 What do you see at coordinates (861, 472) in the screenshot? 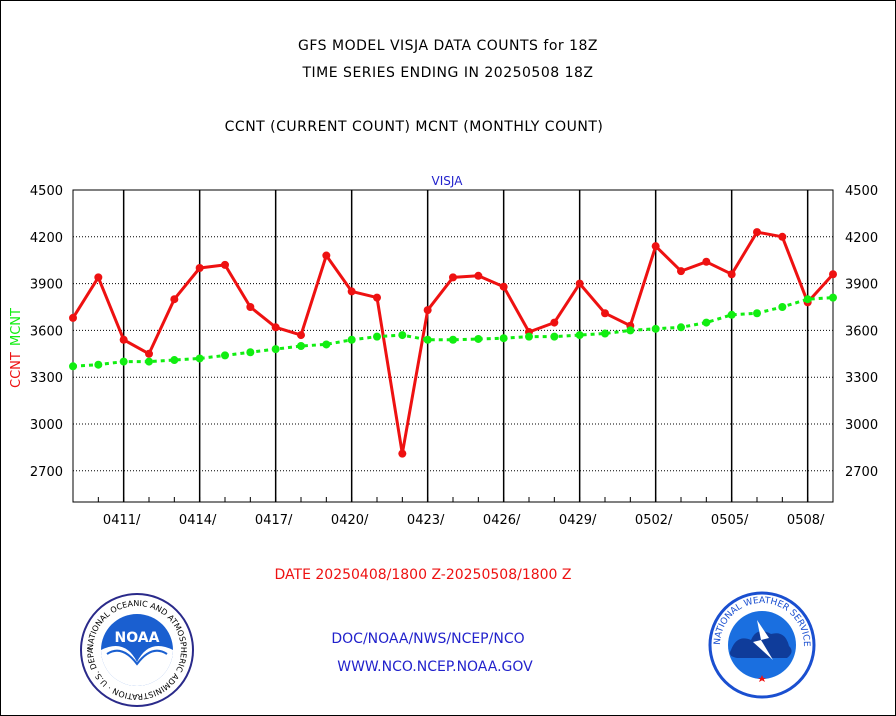
I see `y-tick-label-right: 2700` at bounding box center [861, 472].